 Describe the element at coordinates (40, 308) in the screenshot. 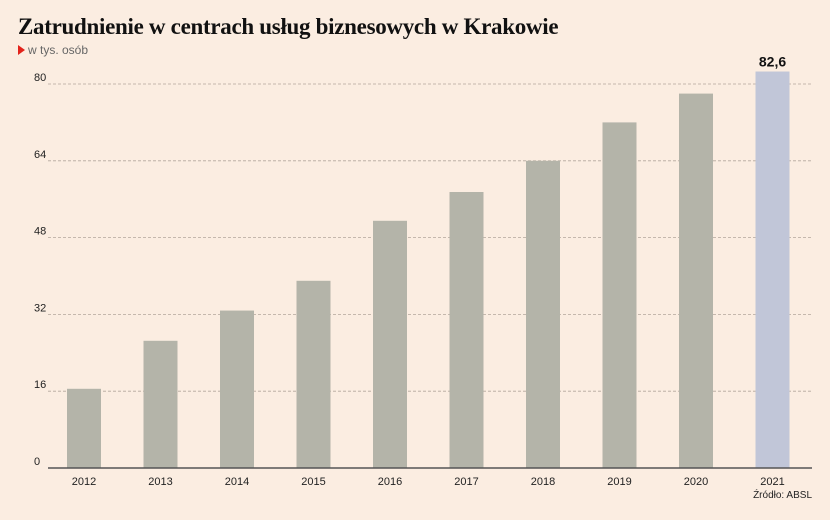

I see `y-tick-label: 32` at that location.